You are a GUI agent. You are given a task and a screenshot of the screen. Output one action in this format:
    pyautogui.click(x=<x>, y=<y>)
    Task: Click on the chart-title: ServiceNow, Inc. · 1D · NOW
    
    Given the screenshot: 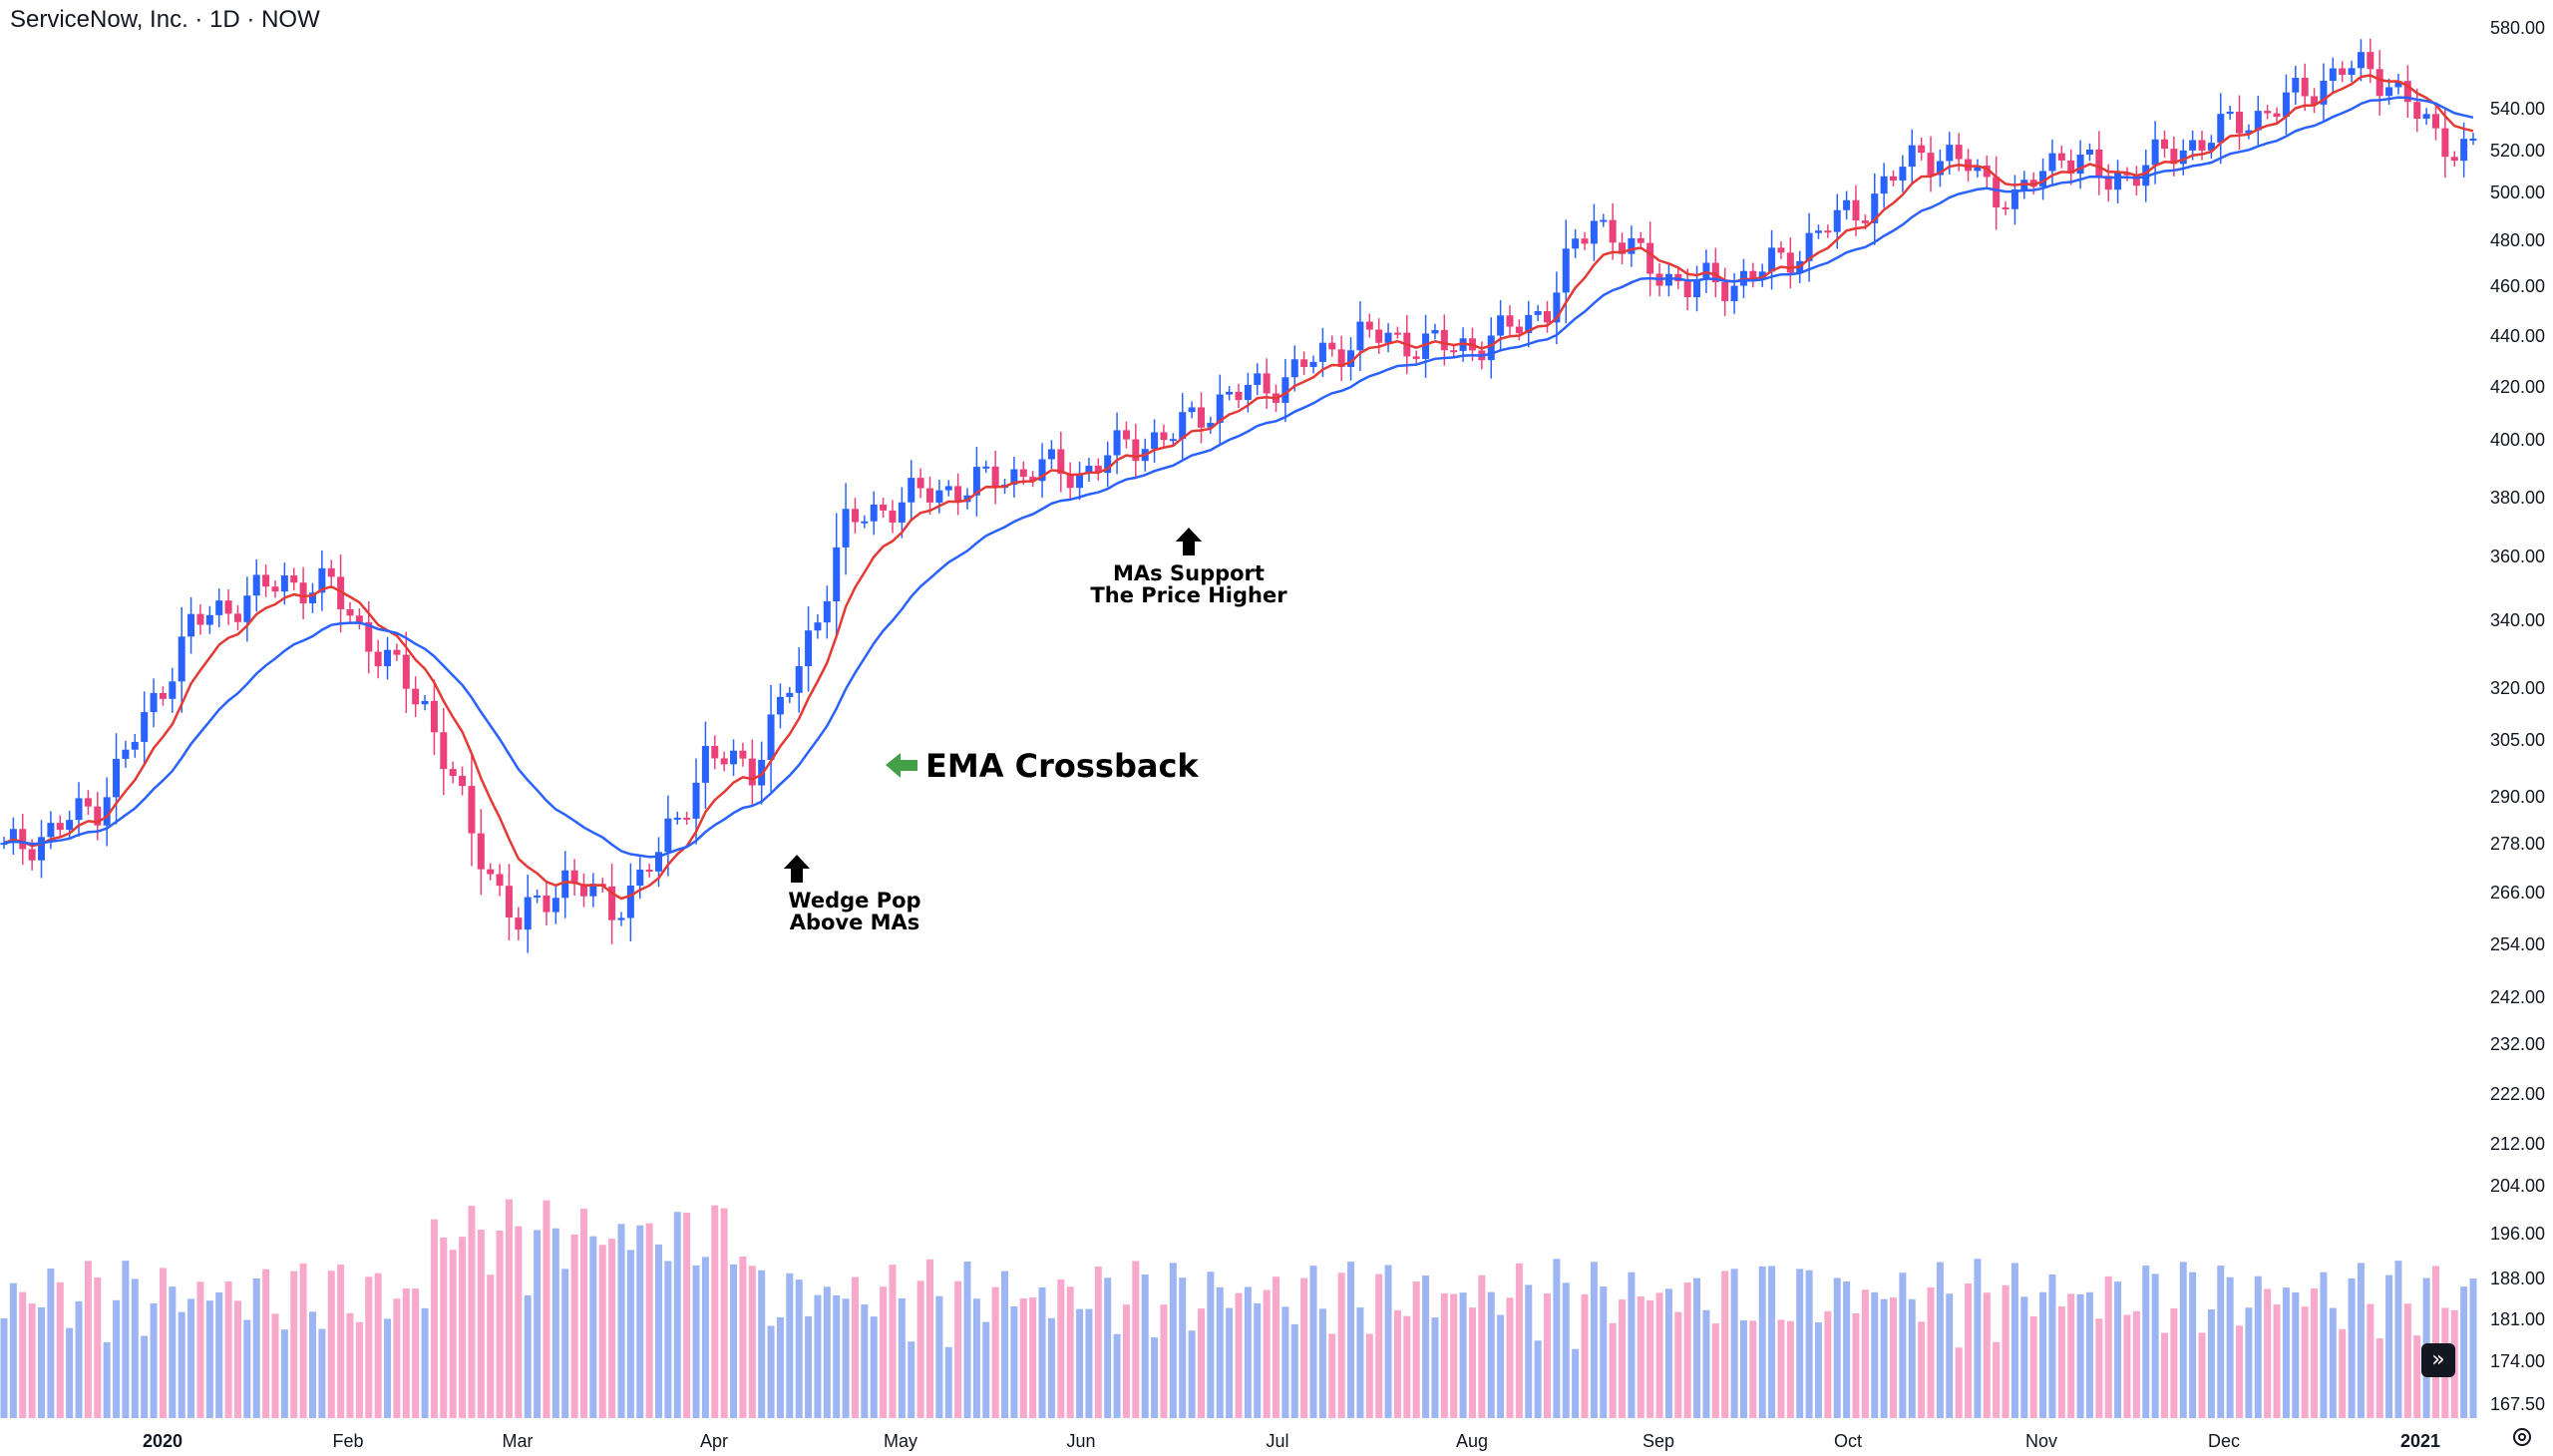 What is the action you would take?
    pyautogui.click(x=165, y=19)
    